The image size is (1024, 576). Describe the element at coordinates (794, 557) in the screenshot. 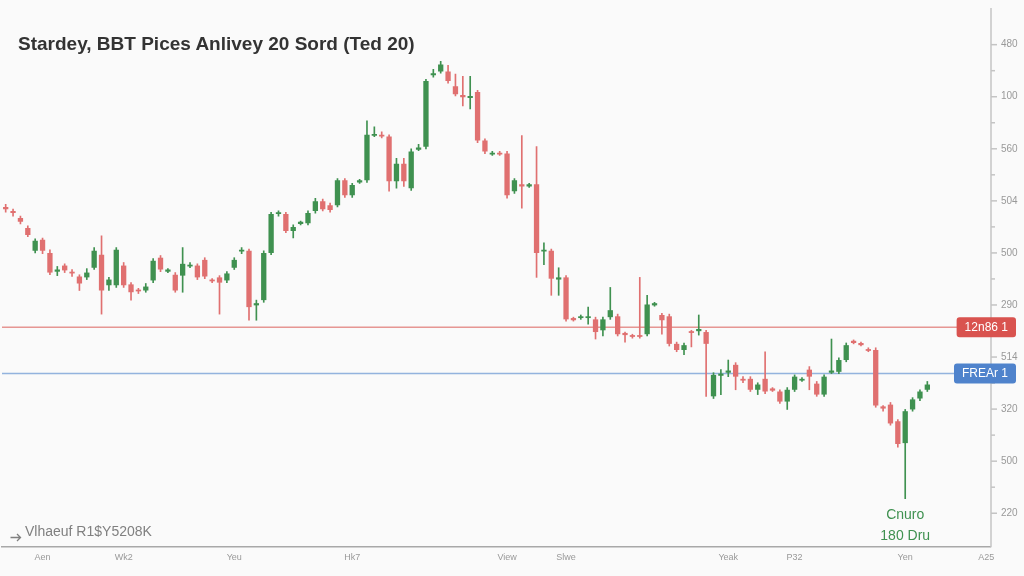

I see `x-tick-label: P32` at that location.